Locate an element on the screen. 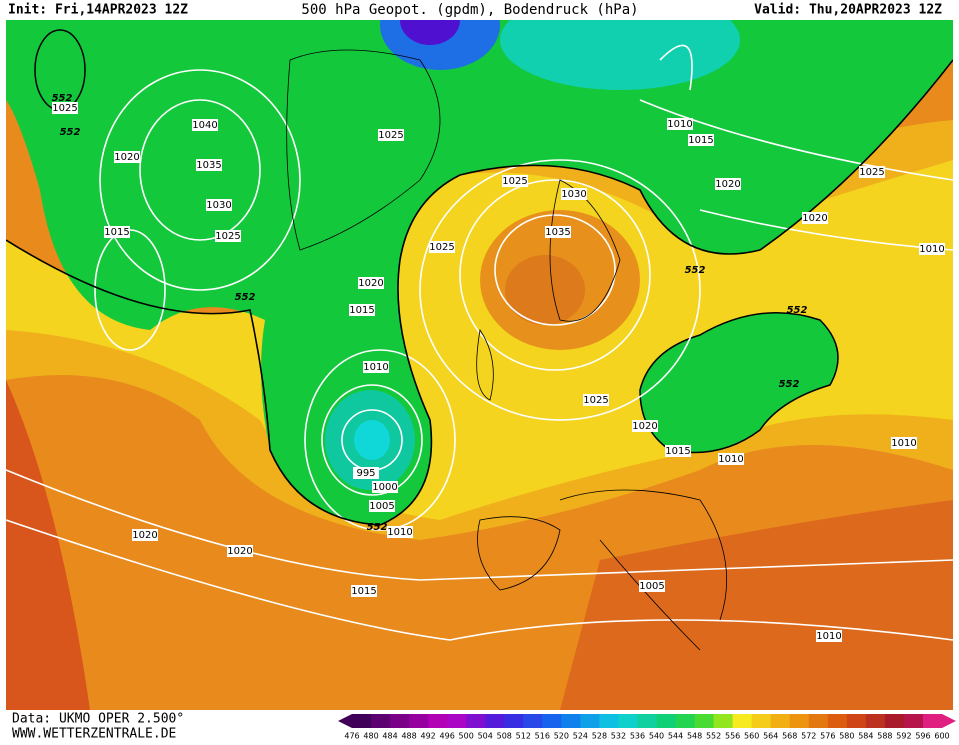 This screenshot has width=959, height=745. website: WWW.WETTERZENTRALE.DE is located at coordinates (94, 734).